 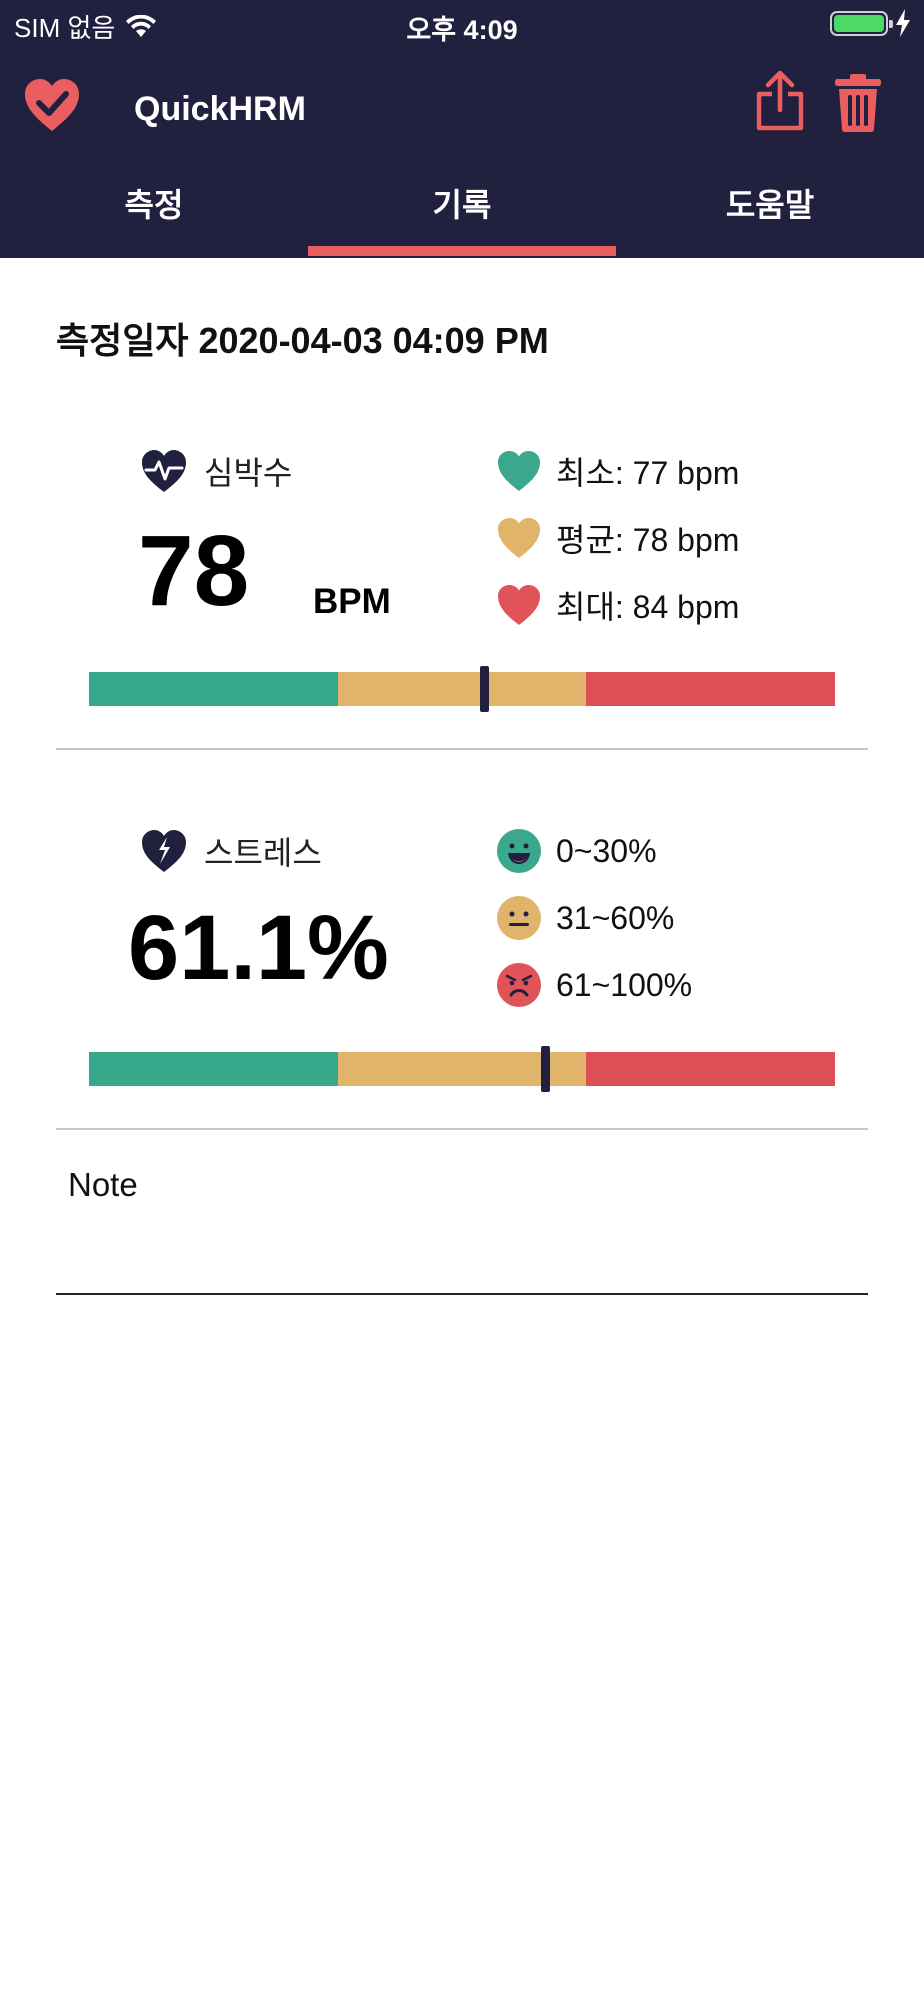 I want to click on heart-min-icon, so click(x=519, y=471).